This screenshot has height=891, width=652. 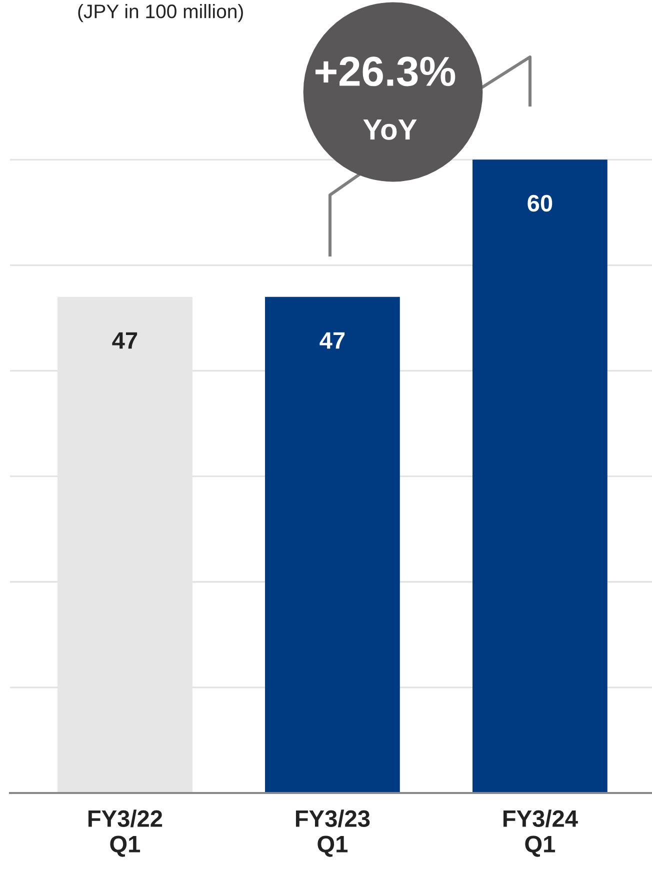 I want to click on x-tick-label: FY3/22 Q1, so click(x=125, y=833).